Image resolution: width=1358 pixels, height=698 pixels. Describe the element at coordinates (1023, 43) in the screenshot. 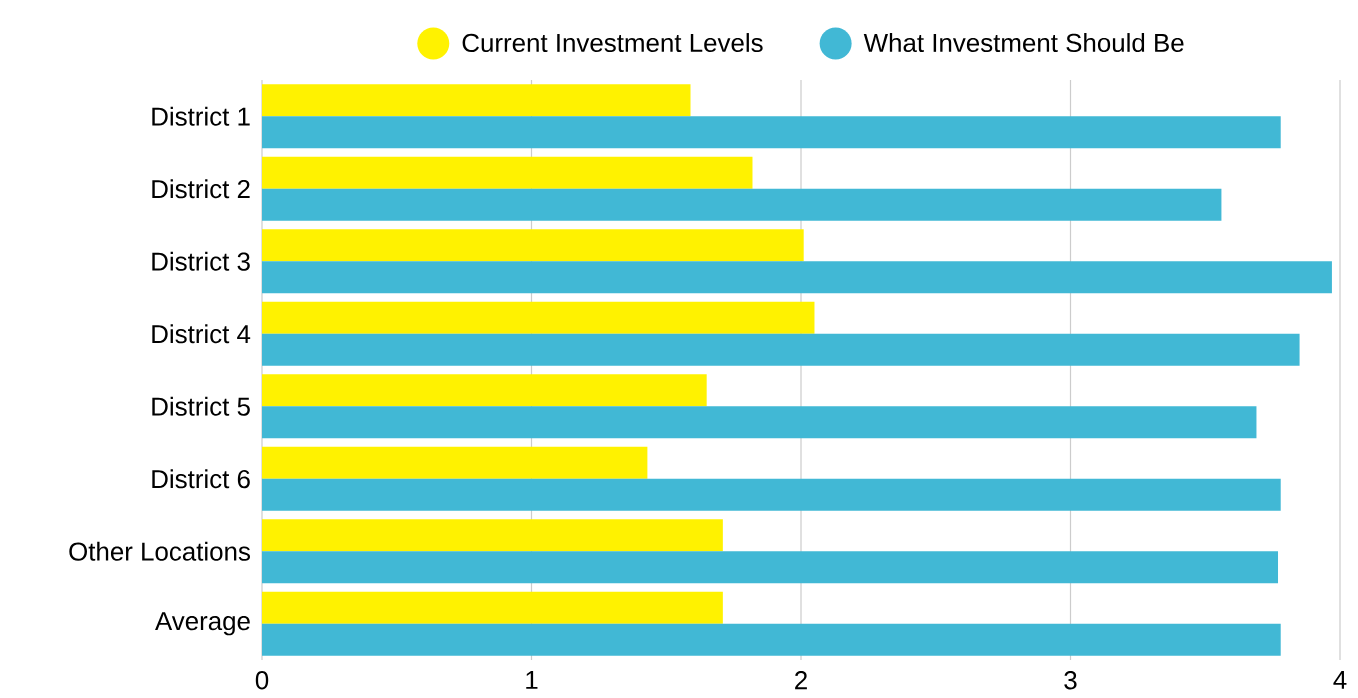

I see `legend-label: What Investment Should Be` at that location.